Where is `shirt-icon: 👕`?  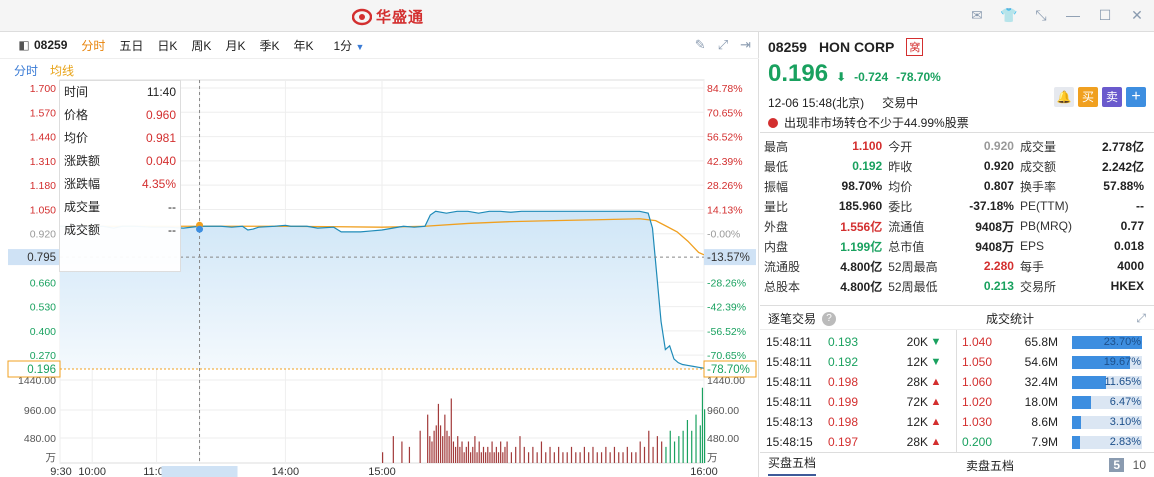
shirt-icon: 👕 is located at coordinates (1009, 15).